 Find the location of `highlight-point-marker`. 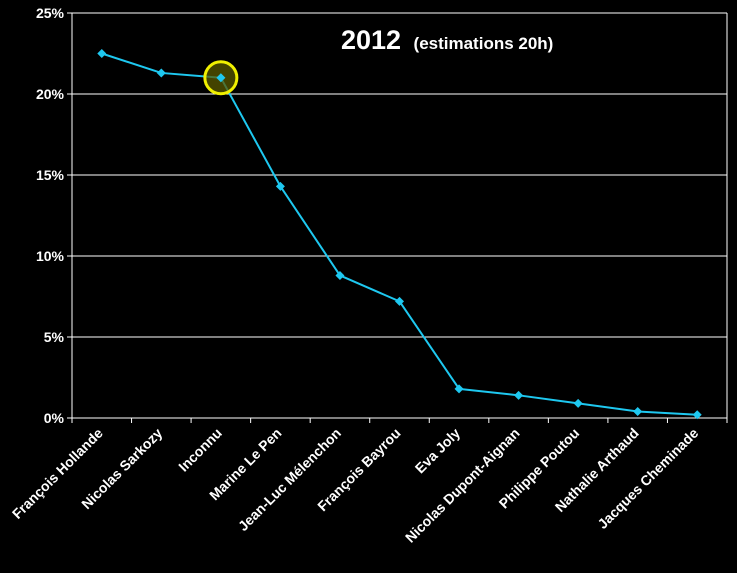

highlight-point-marker is located at coordinates (221, 78).